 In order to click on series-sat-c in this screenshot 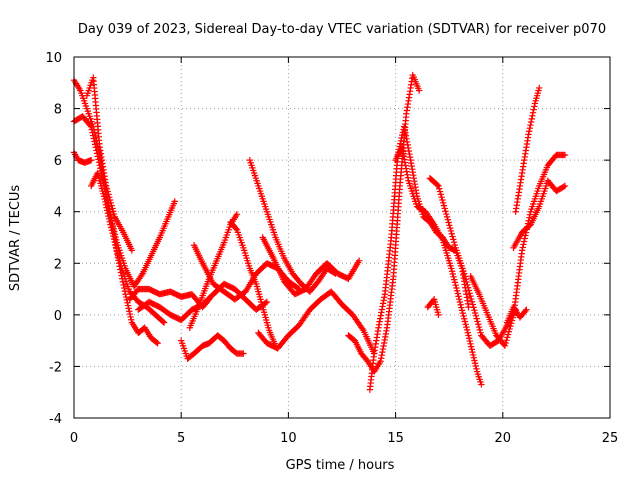, I will do `click(82, 157)`.